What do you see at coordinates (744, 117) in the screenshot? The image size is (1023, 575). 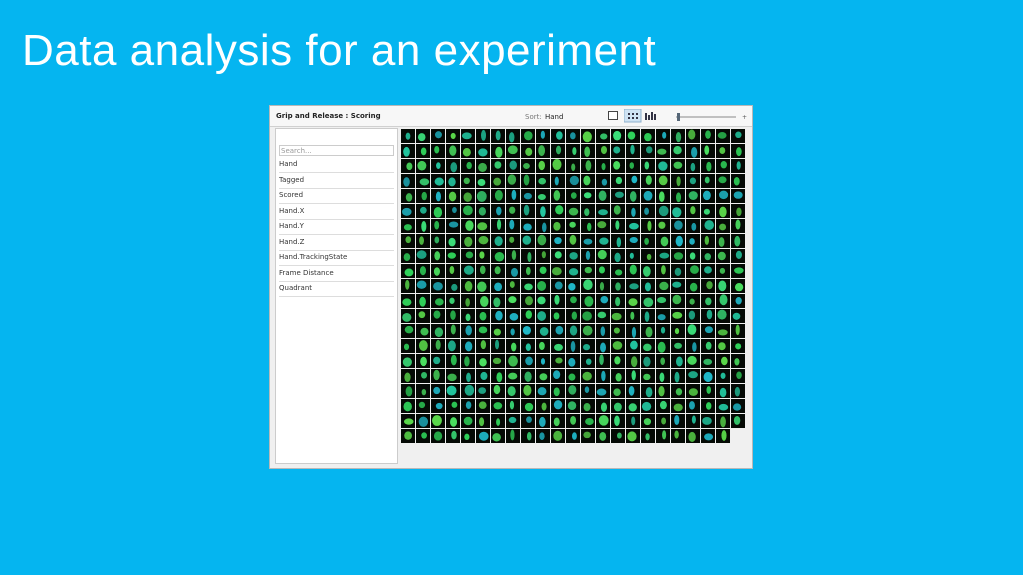 I see `zoom-plus: +` at bounding box center [744, 117].